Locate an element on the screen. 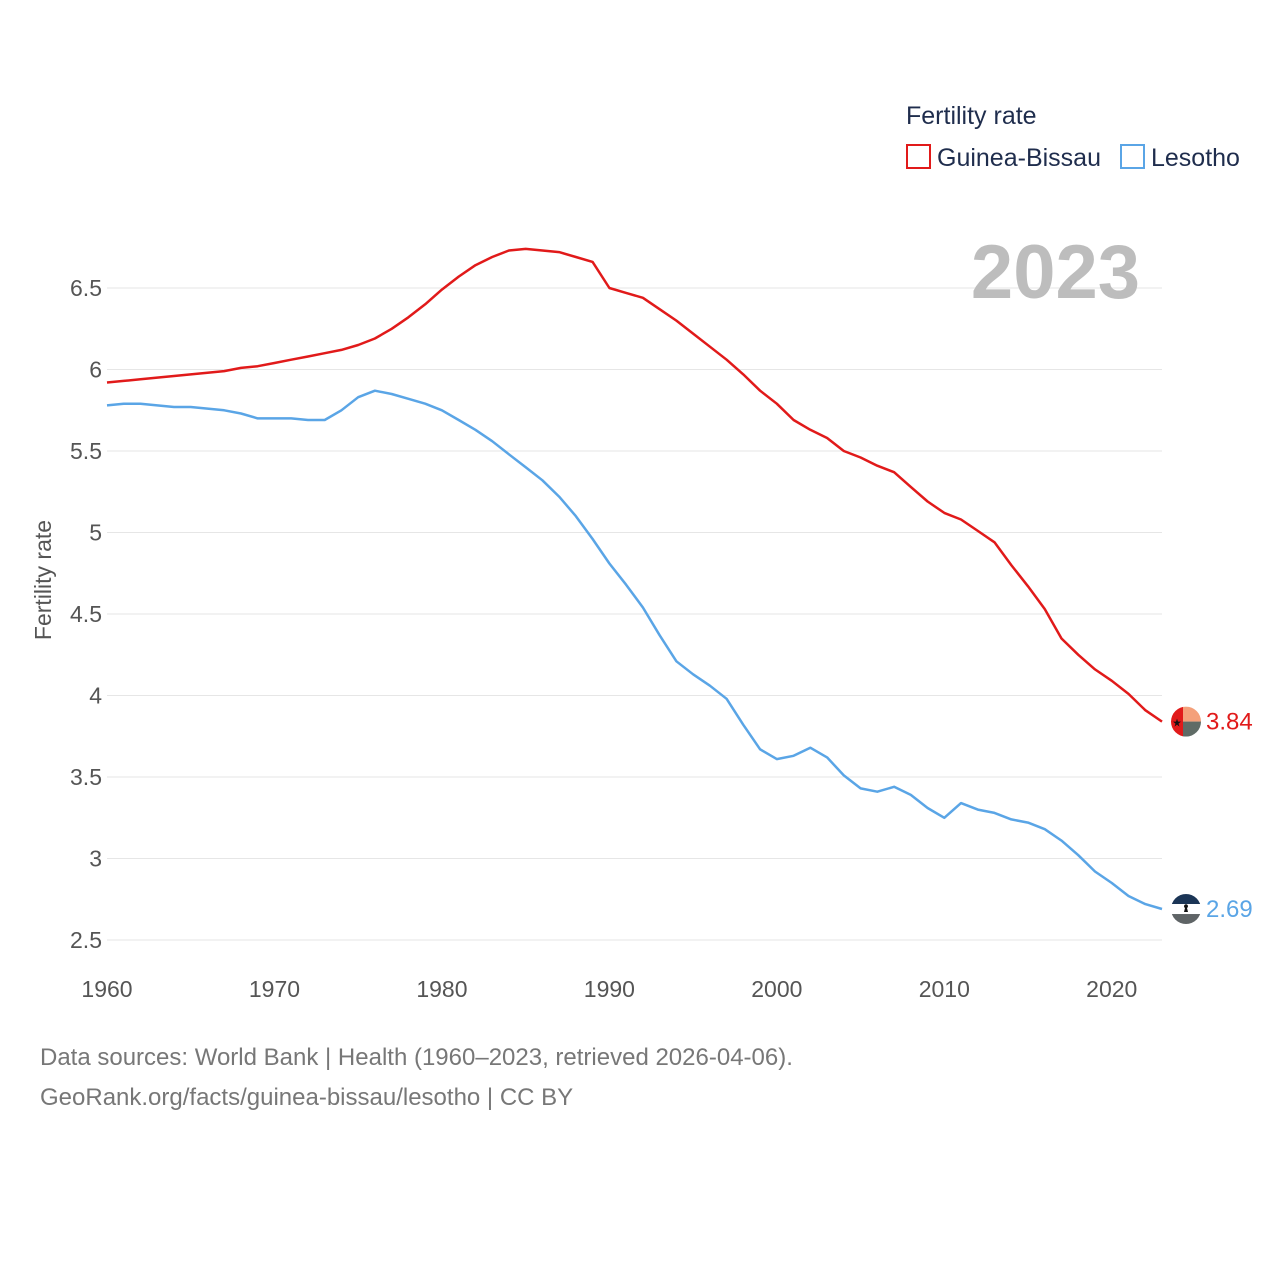 The height and width of the screenshot is (1280, 1280). y-tick-label: 5 is located at coordinates (95, 533).